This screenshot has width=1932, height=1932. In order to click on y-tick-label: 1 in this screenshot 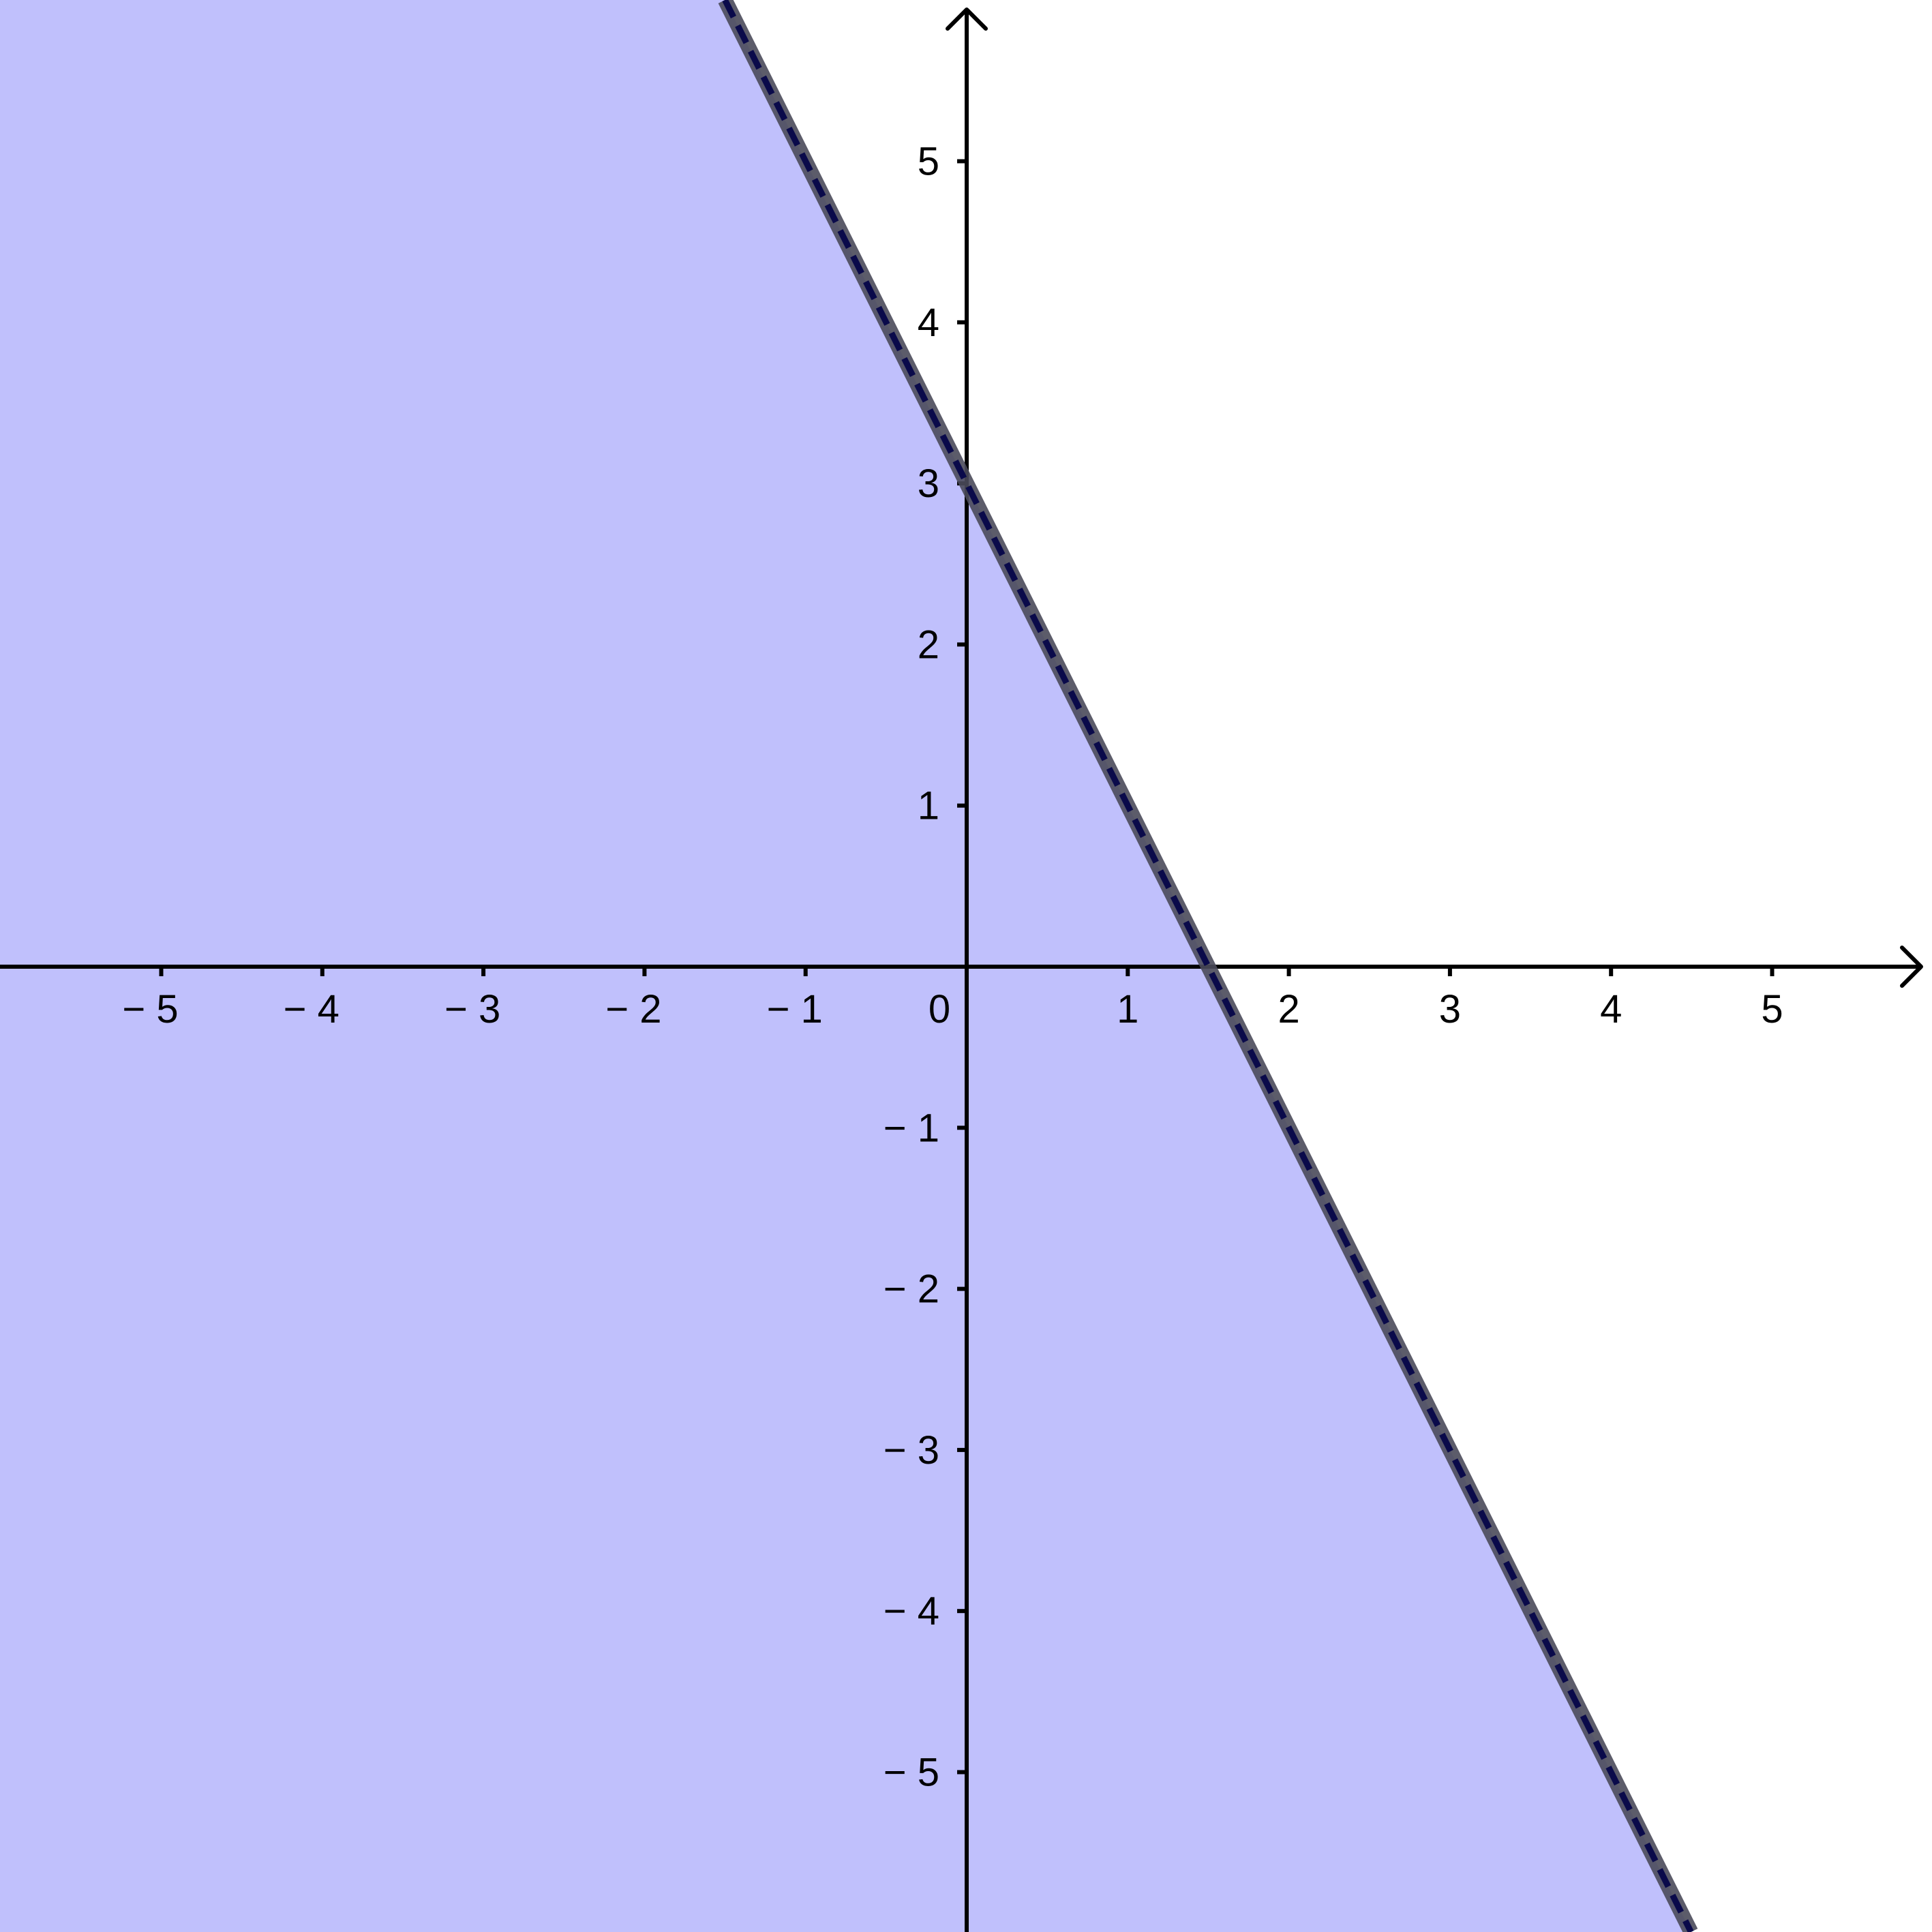, I will do `click(928, 806)`.